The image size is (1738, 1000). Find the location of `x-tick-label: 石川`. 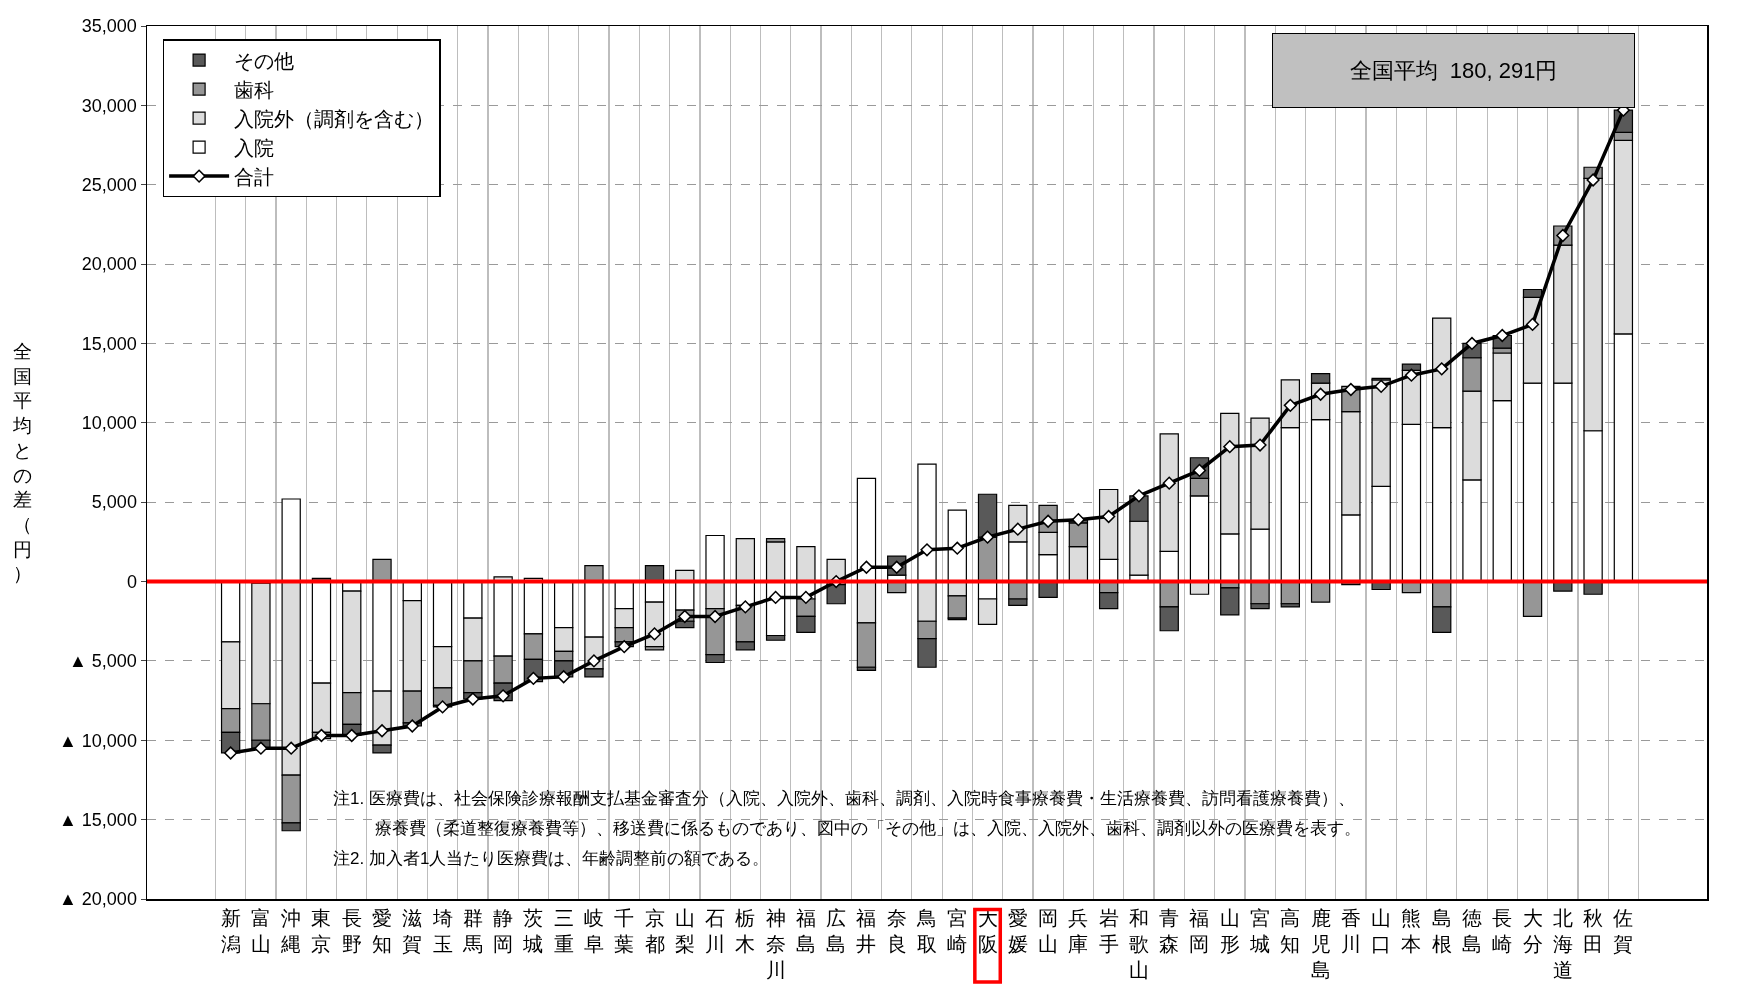

x-tick-label: 石川 is located at coordinates (715, 930).